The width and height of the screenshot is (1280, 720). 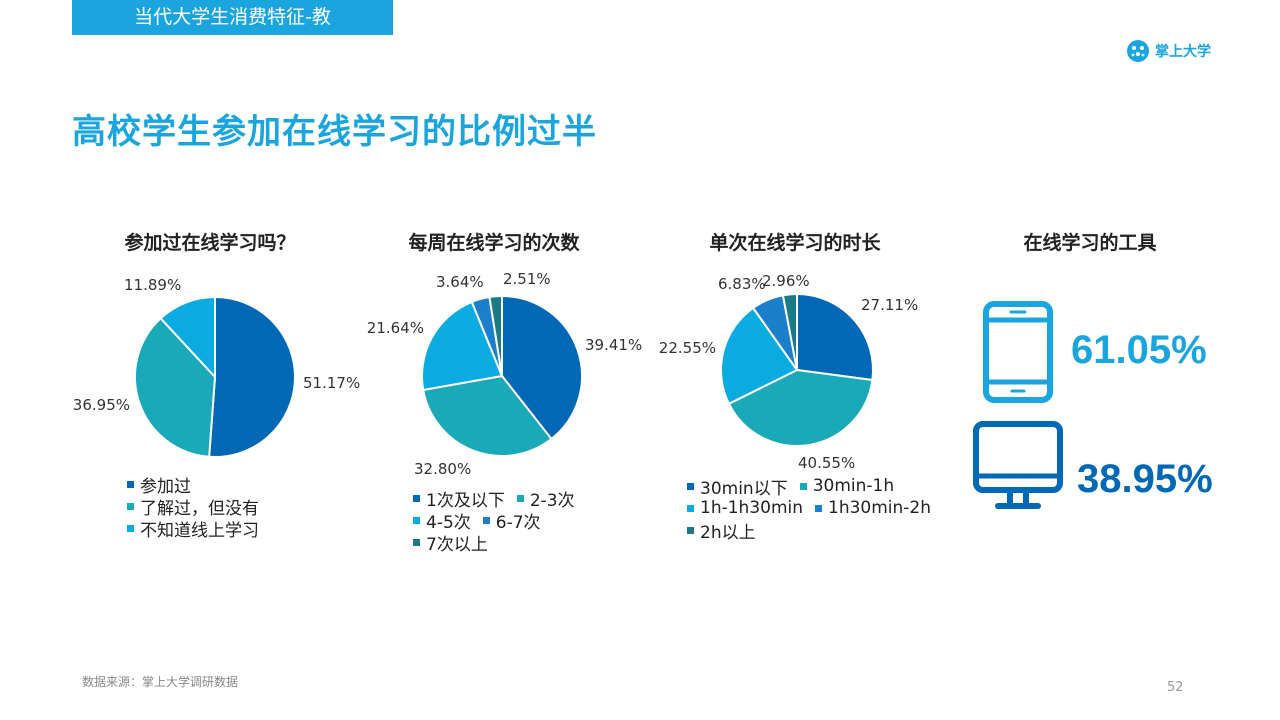 I want to click on legend-label: 6-7次, so click(x=518, y=522).